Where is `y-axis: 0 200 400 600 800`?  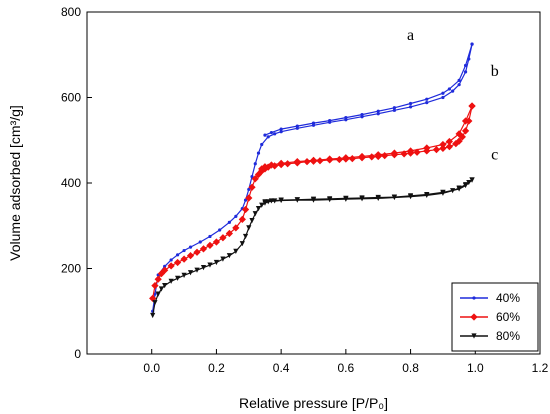
y-axis: 0 200 400 600 800 is located at coordinates (76, 183).